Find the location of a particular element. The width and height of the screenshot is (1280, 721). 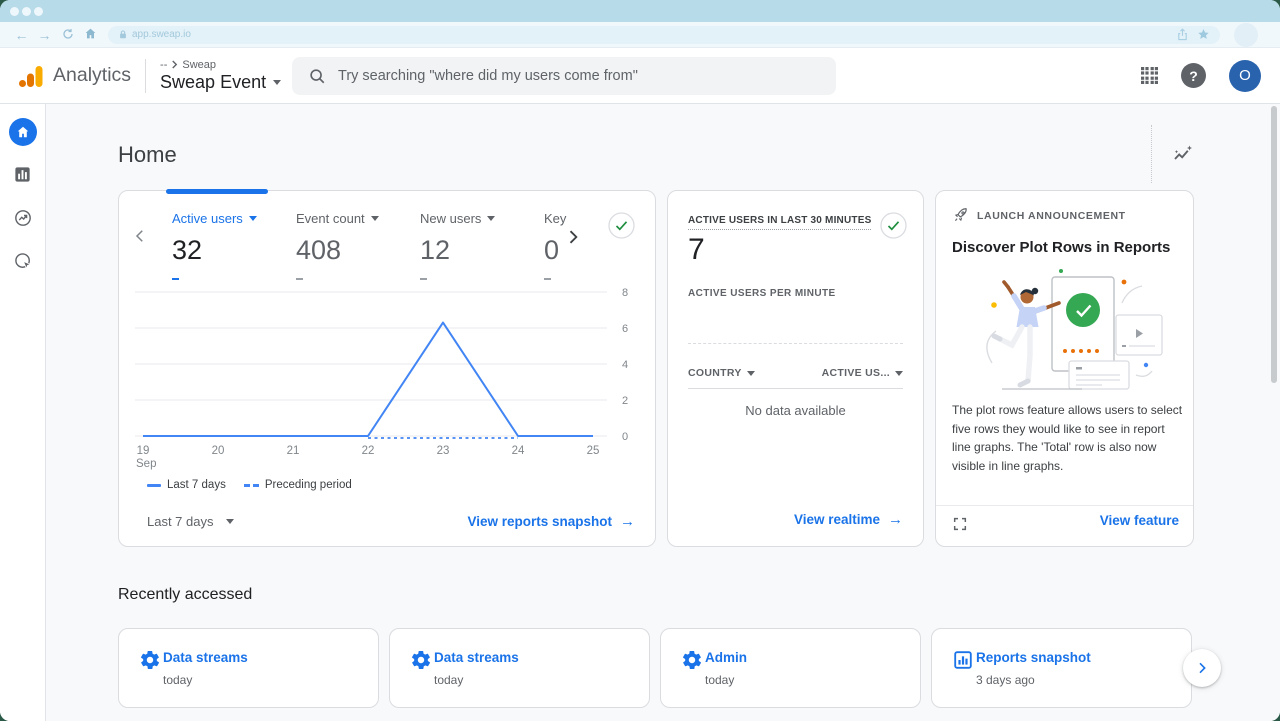

address-bar: app.sweap.io is located at coordinates (664, 34).